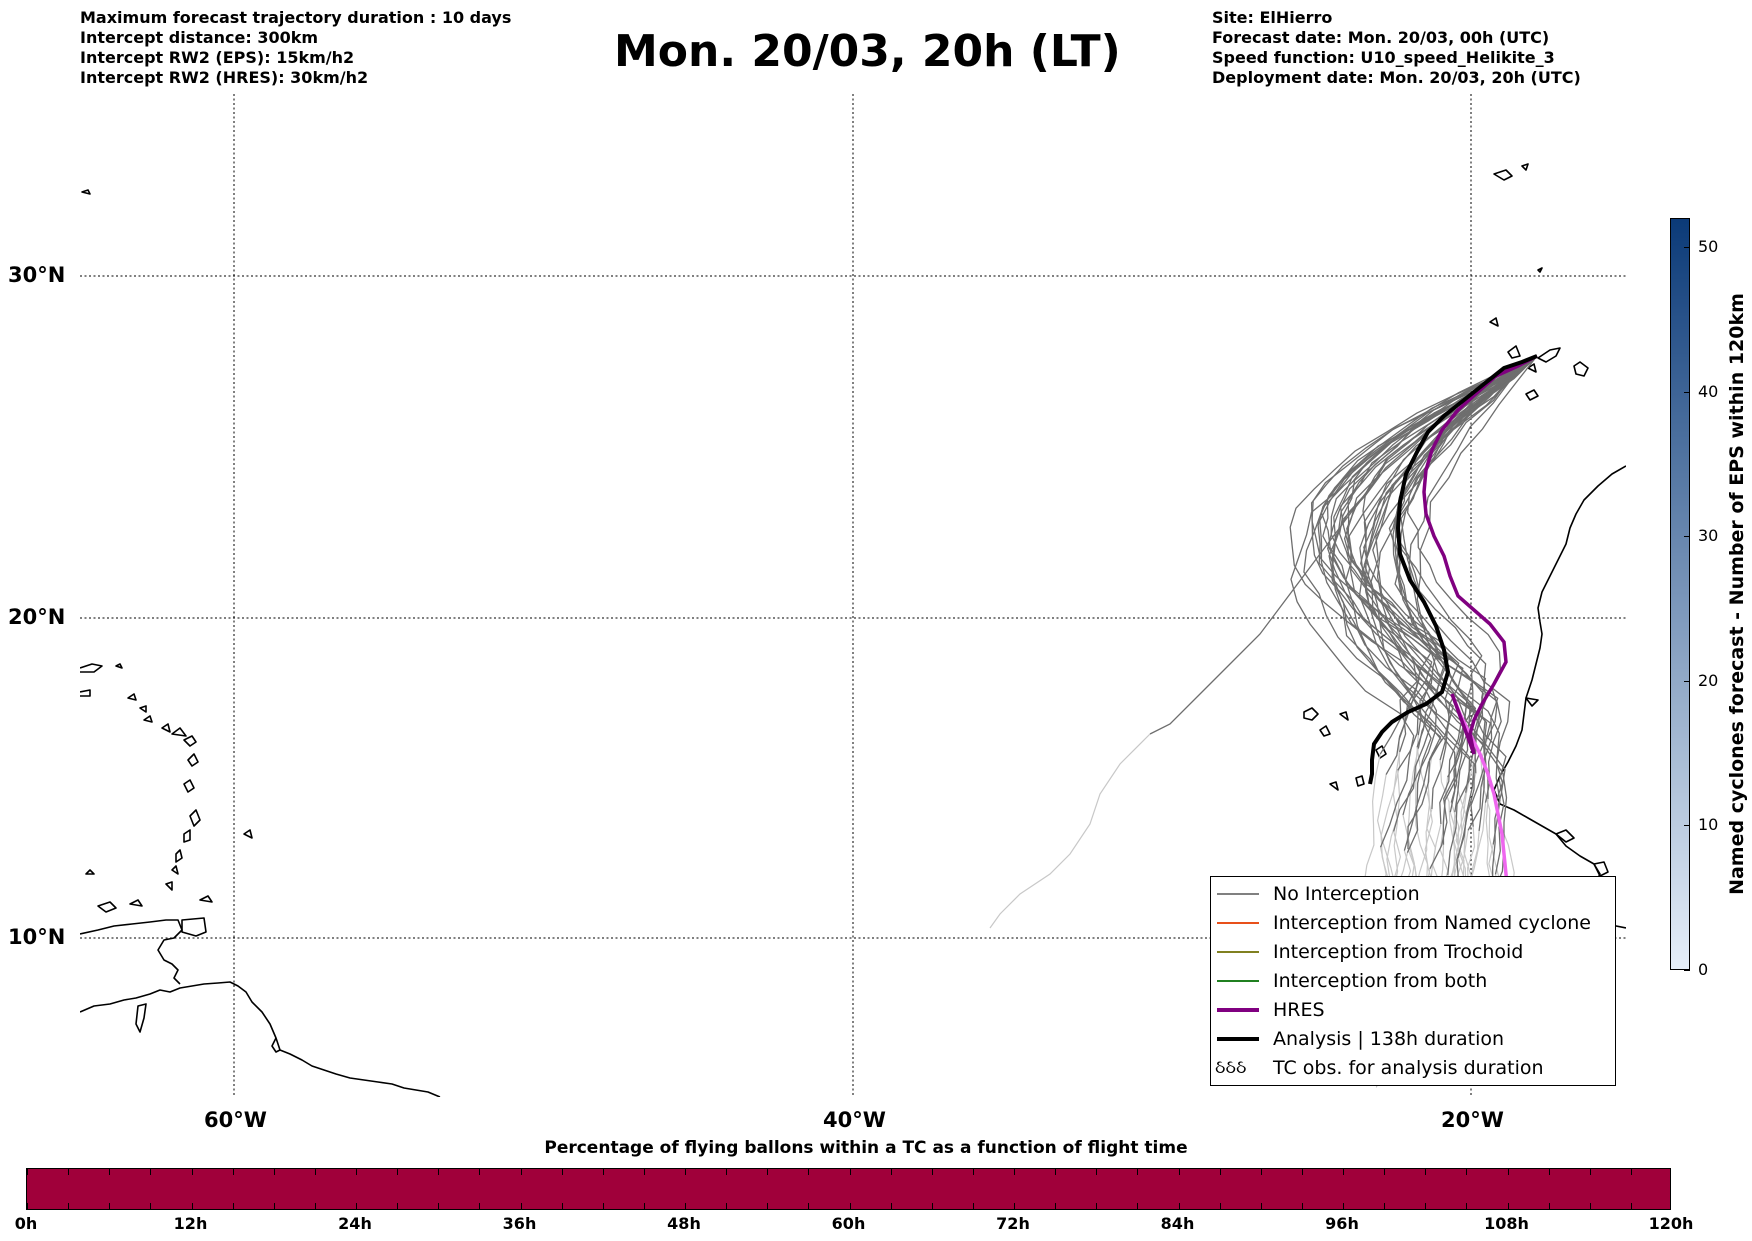 This screenshot has height=1241, width=1752. What do you see at coordinates (1389, 1039) in the screenshot?
I see `legend-label: Analysis | 138h duration` at bounding box center [1389, 1039].